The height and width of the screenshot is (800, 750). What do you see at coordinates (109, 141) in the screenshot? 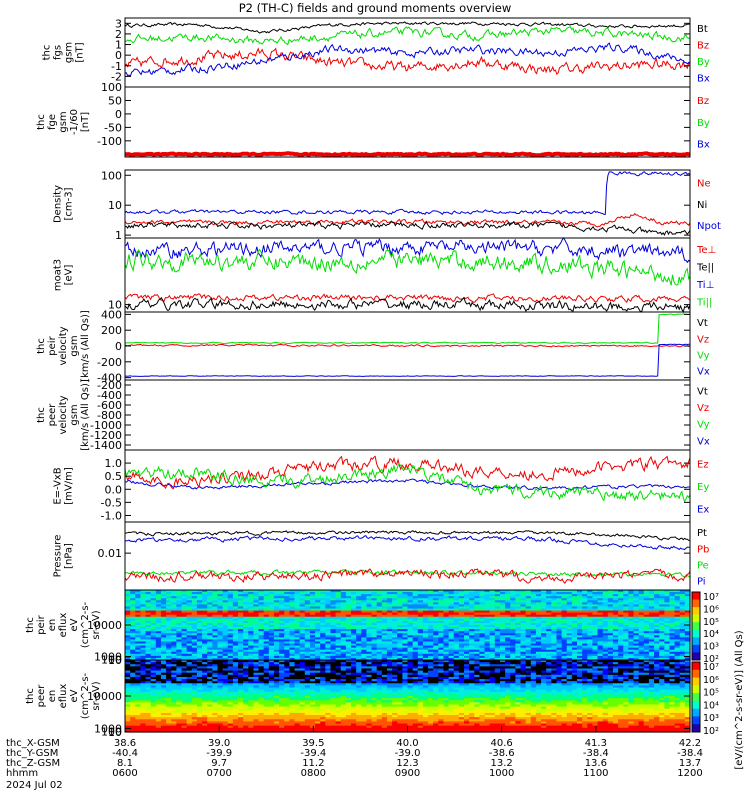
I see `ytick-label: -100` at bounding box center [109, 141].